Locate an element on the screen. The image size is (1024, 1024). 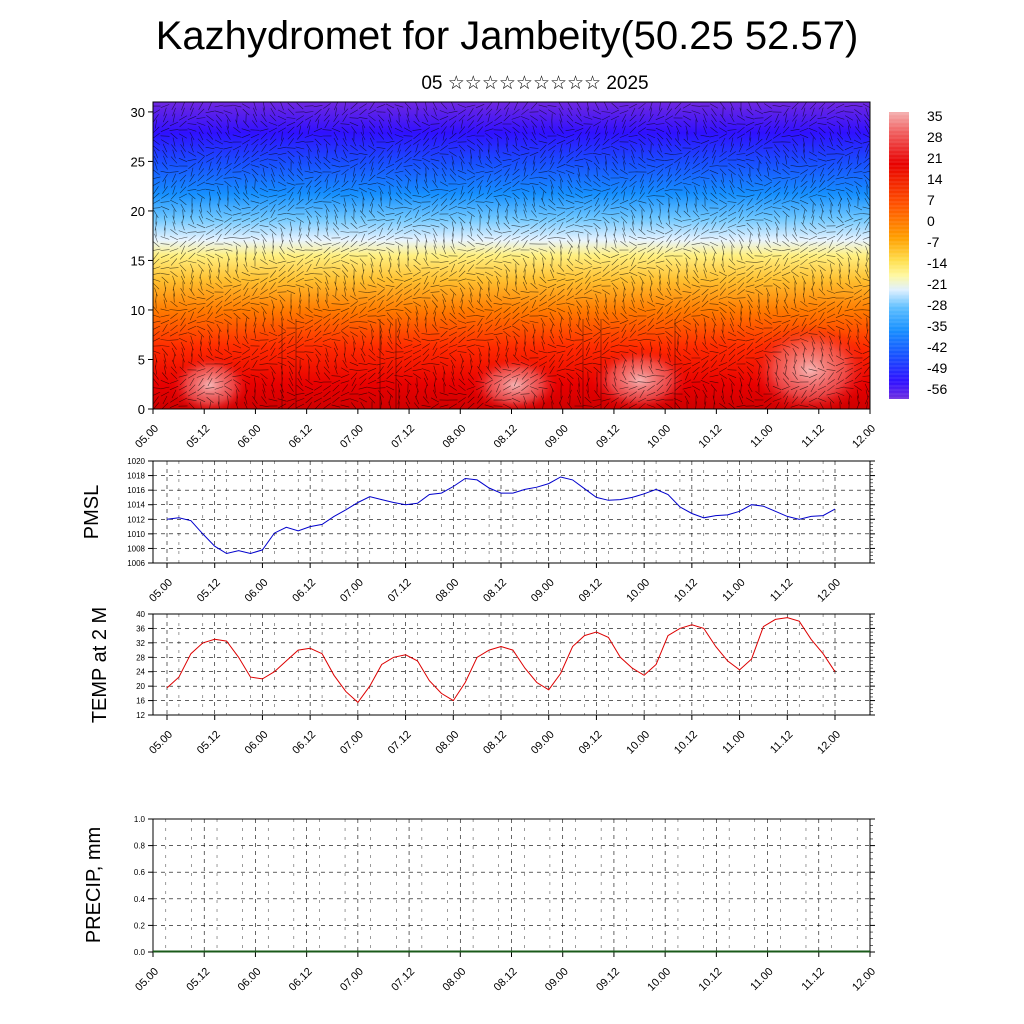
y-tick-label: 0.0 is located at coordinates (140, 952).